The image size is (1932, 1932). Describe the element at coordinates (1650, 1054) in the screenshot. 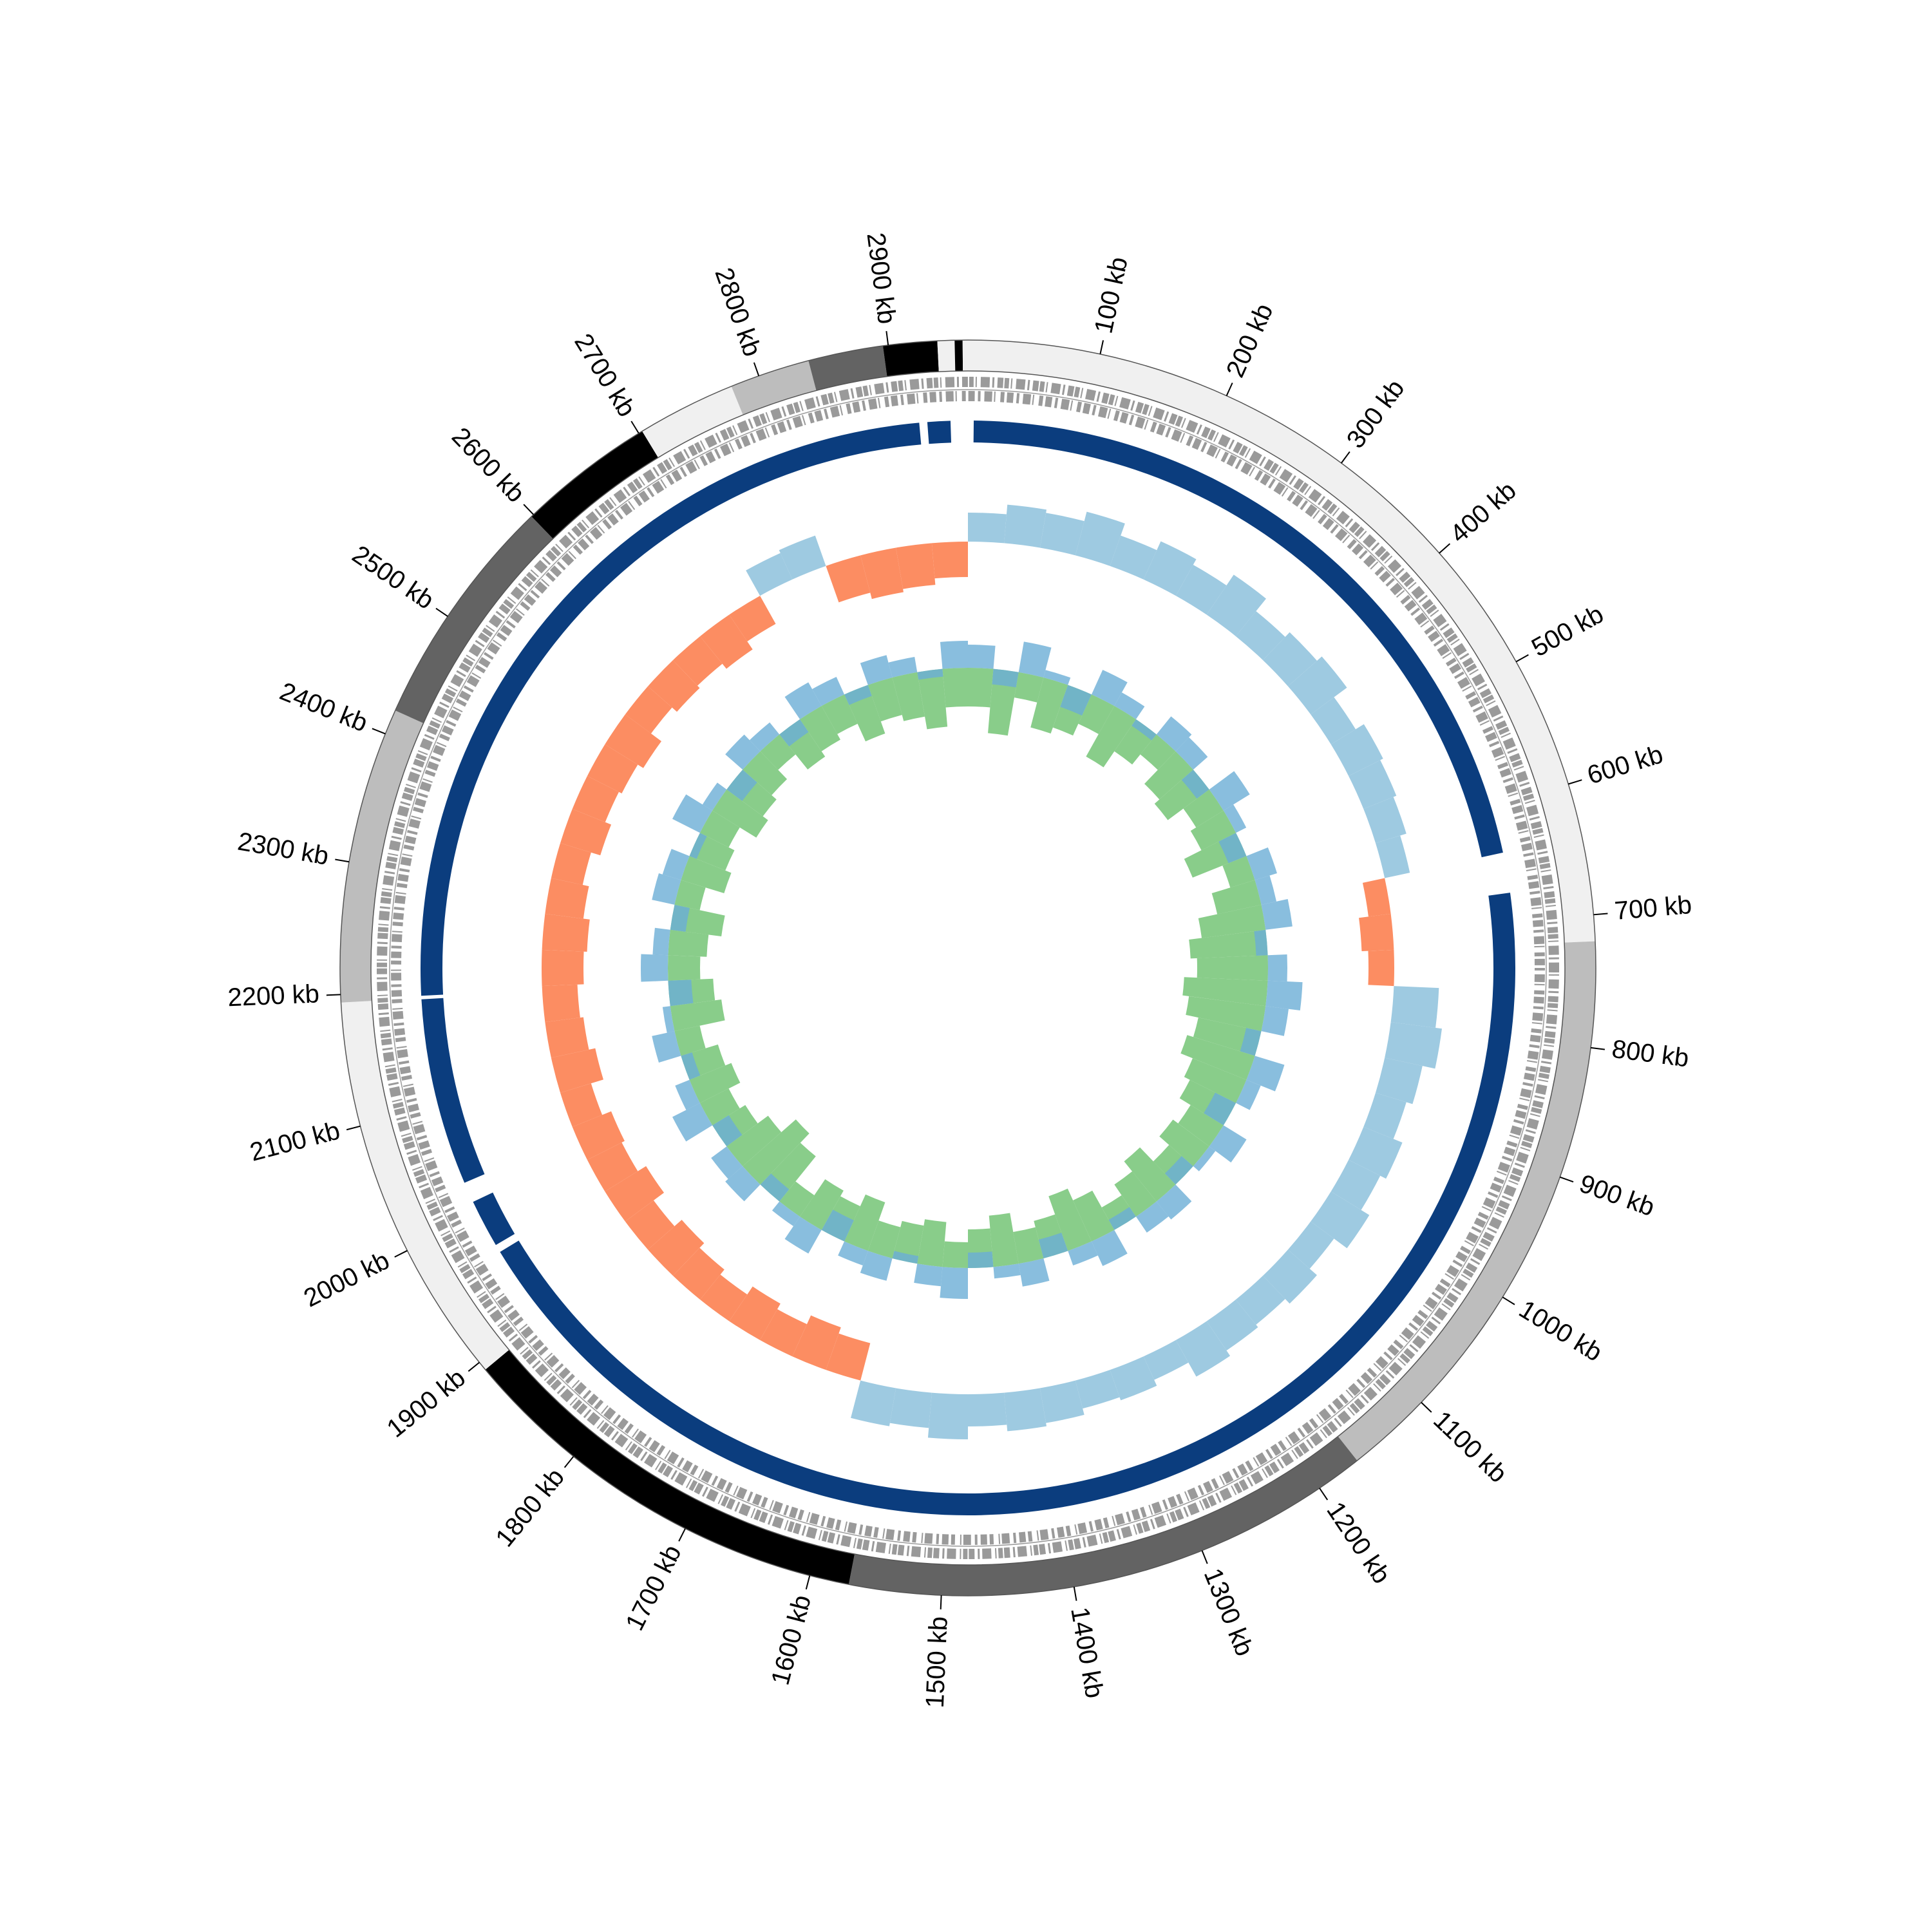

I see `tick-label: 800 kb` at that location.